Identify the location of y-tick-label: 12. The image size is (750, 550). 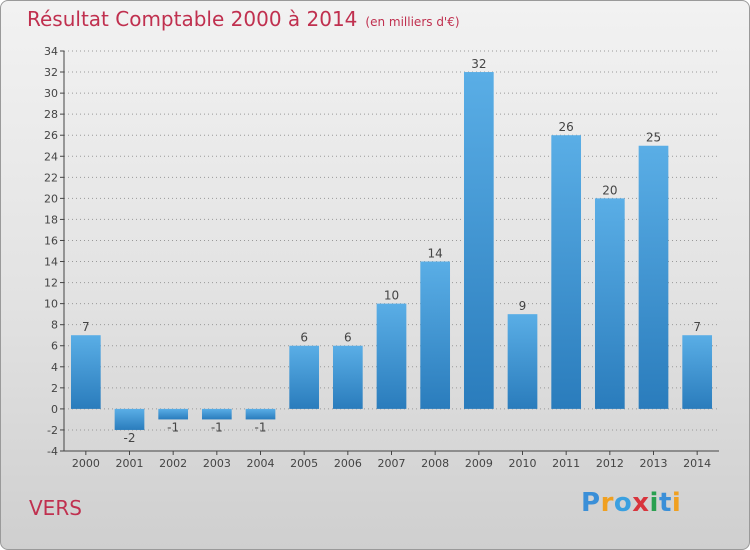
(51, 283).